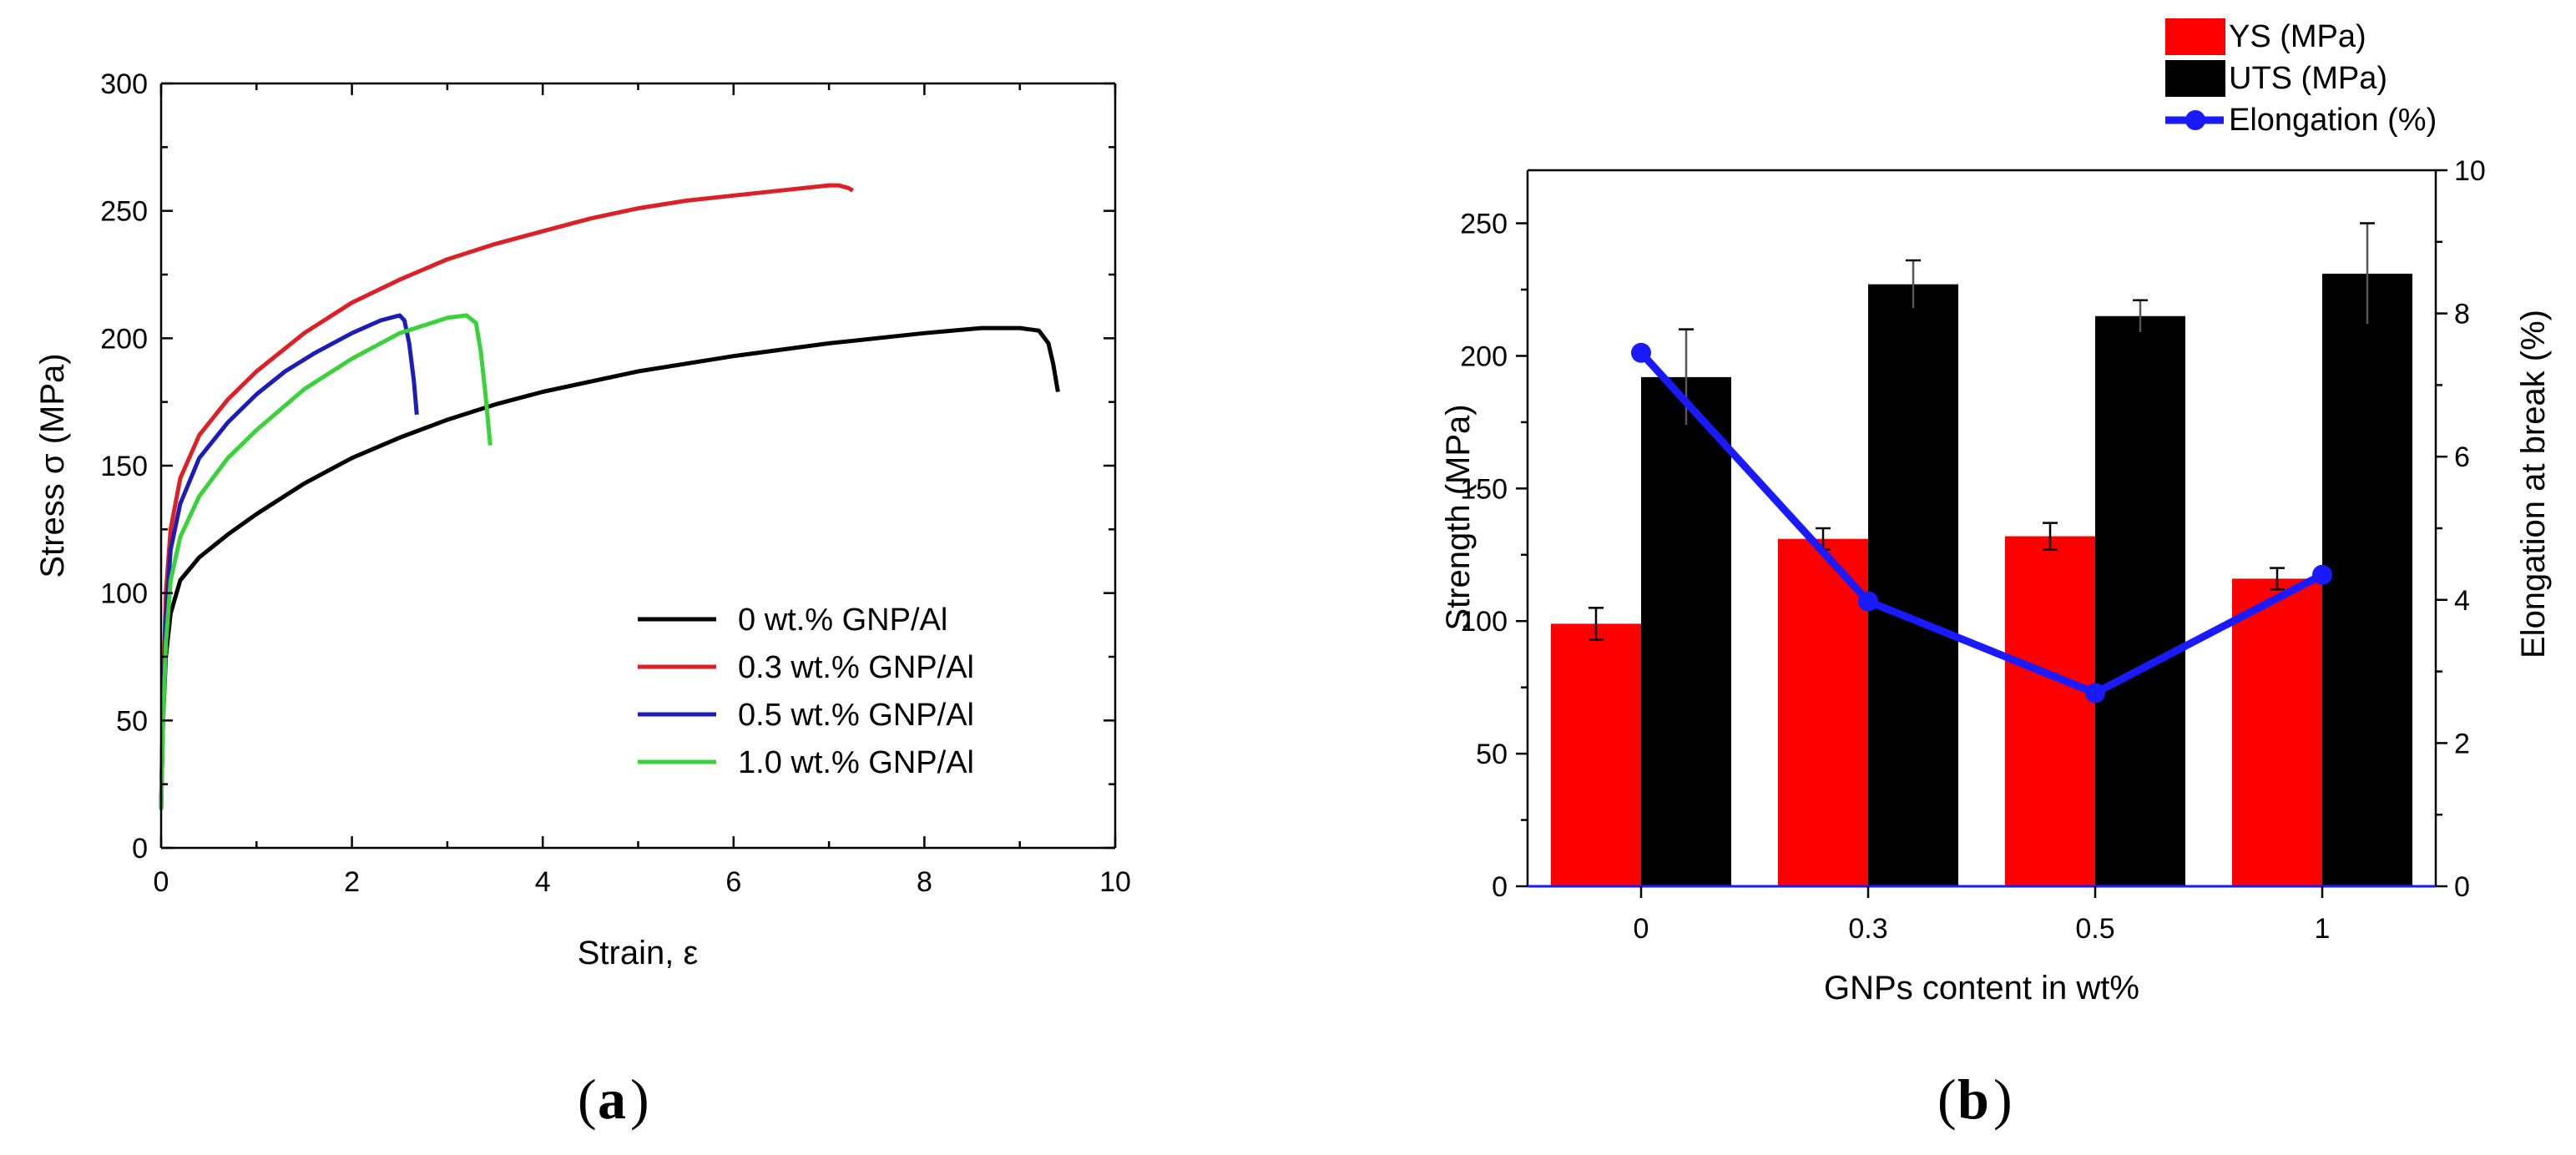 Image resolution: width=2576 pixels, height=1155 pixels. What do you see at coordinates (132, 721) in the screenshot?
I see `panel-a-y-tick-label: 50` at bounding box center [132, 721].